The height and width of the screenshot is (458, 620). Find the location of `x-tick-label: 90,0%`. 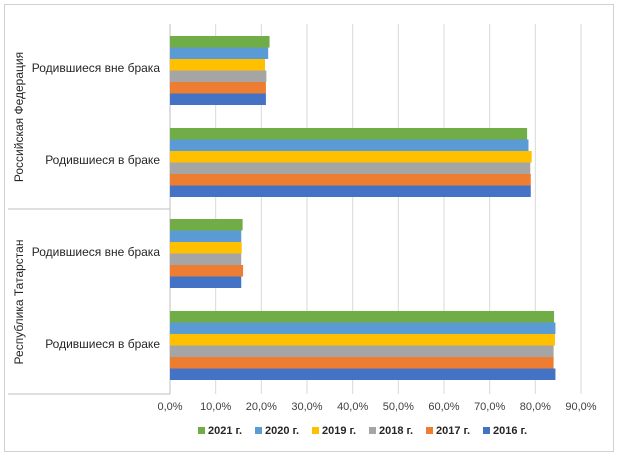

x-tick-label: 90,0% is located at coordinates (580, 407).